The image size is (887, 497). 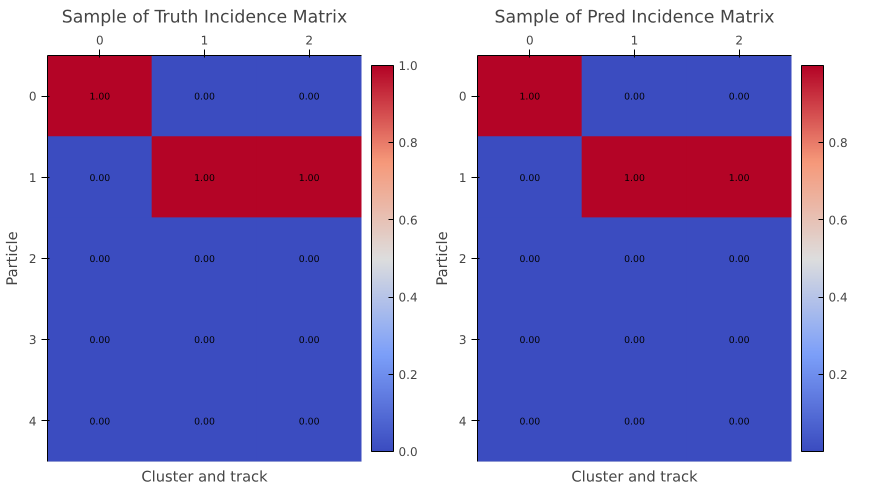 What do you see at coordinates (408, 66) in the screenshot?
I see `color-bar-label: 1.0` at bounding box center [408, 66].